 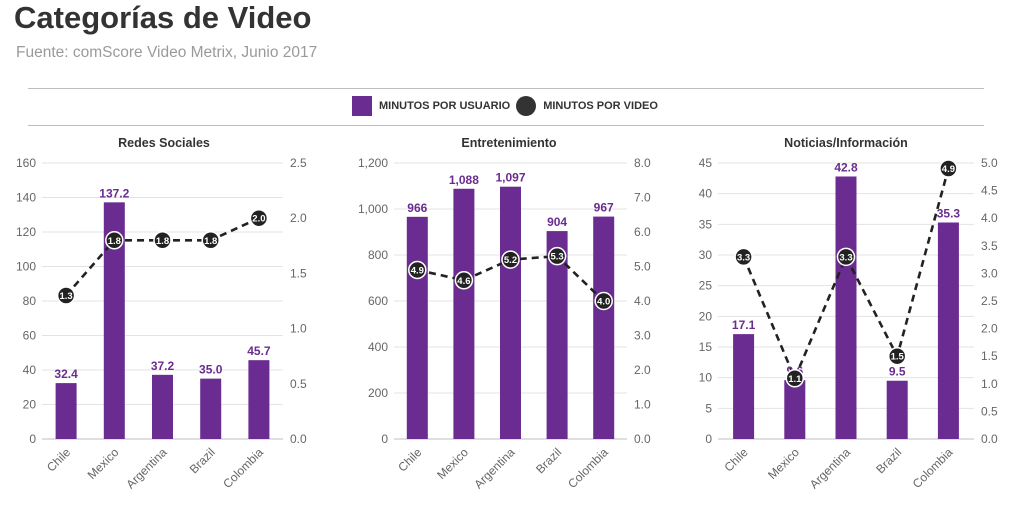 I want to click on y-tick-label-left: 20, so click(x=706, y=316).